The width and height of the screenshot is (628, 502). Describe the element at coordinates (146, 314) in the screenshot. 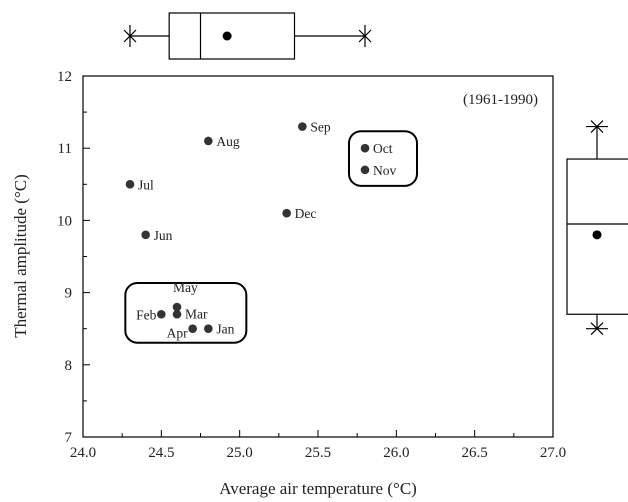

I see `point-label: Feb` at that location.